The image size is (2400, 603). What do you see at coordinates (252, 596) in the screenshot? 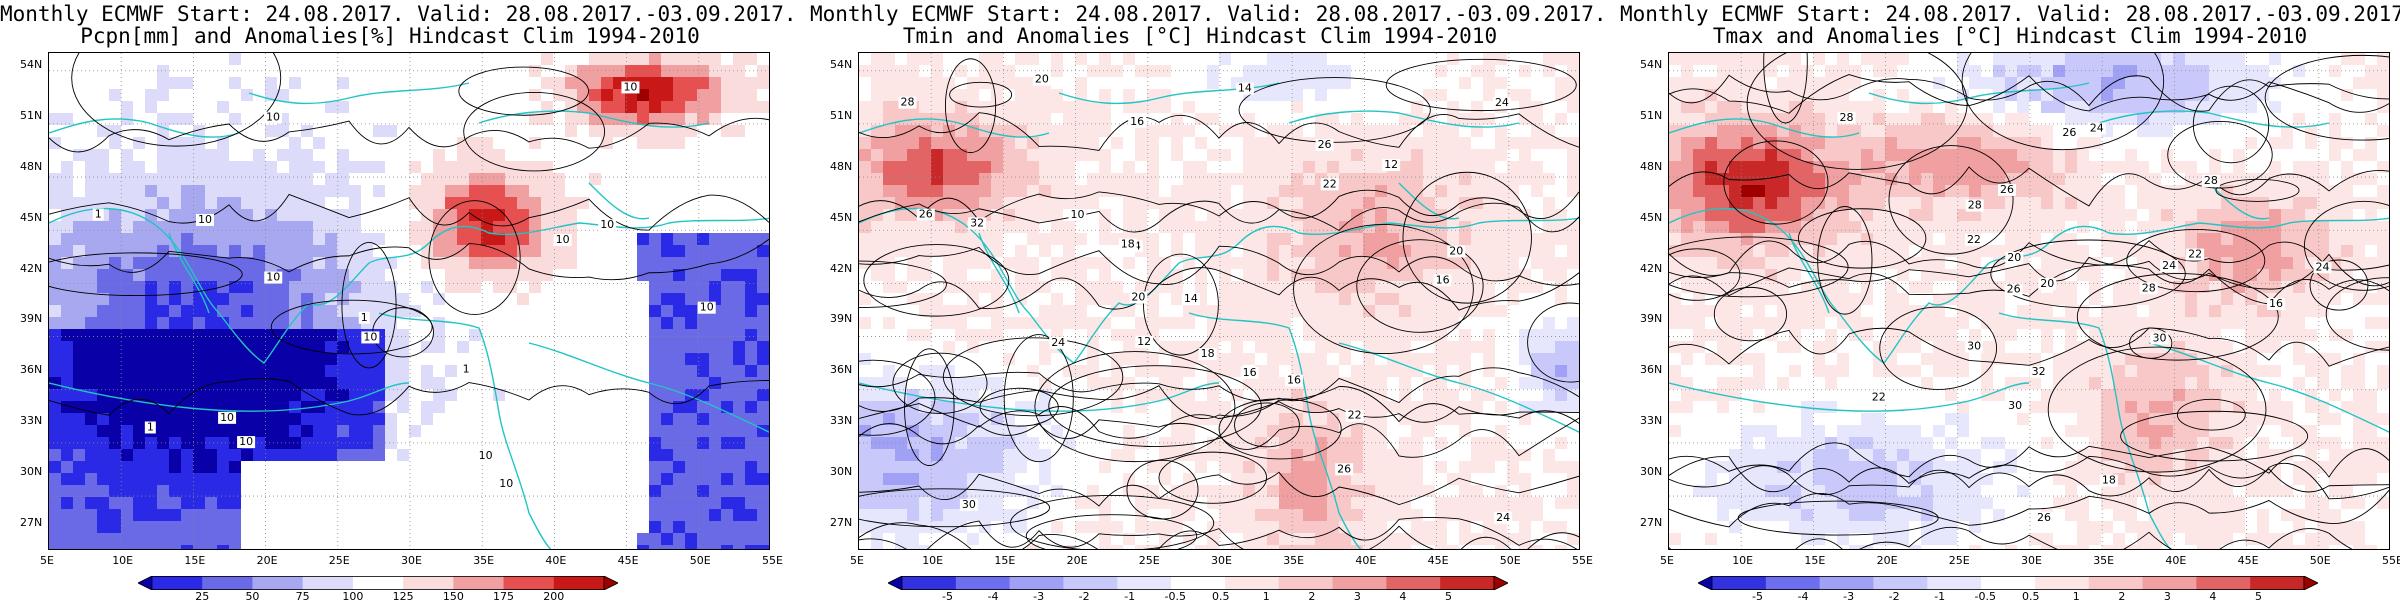
I see `colorbar-label: 50` at bounding box center [252, 596].